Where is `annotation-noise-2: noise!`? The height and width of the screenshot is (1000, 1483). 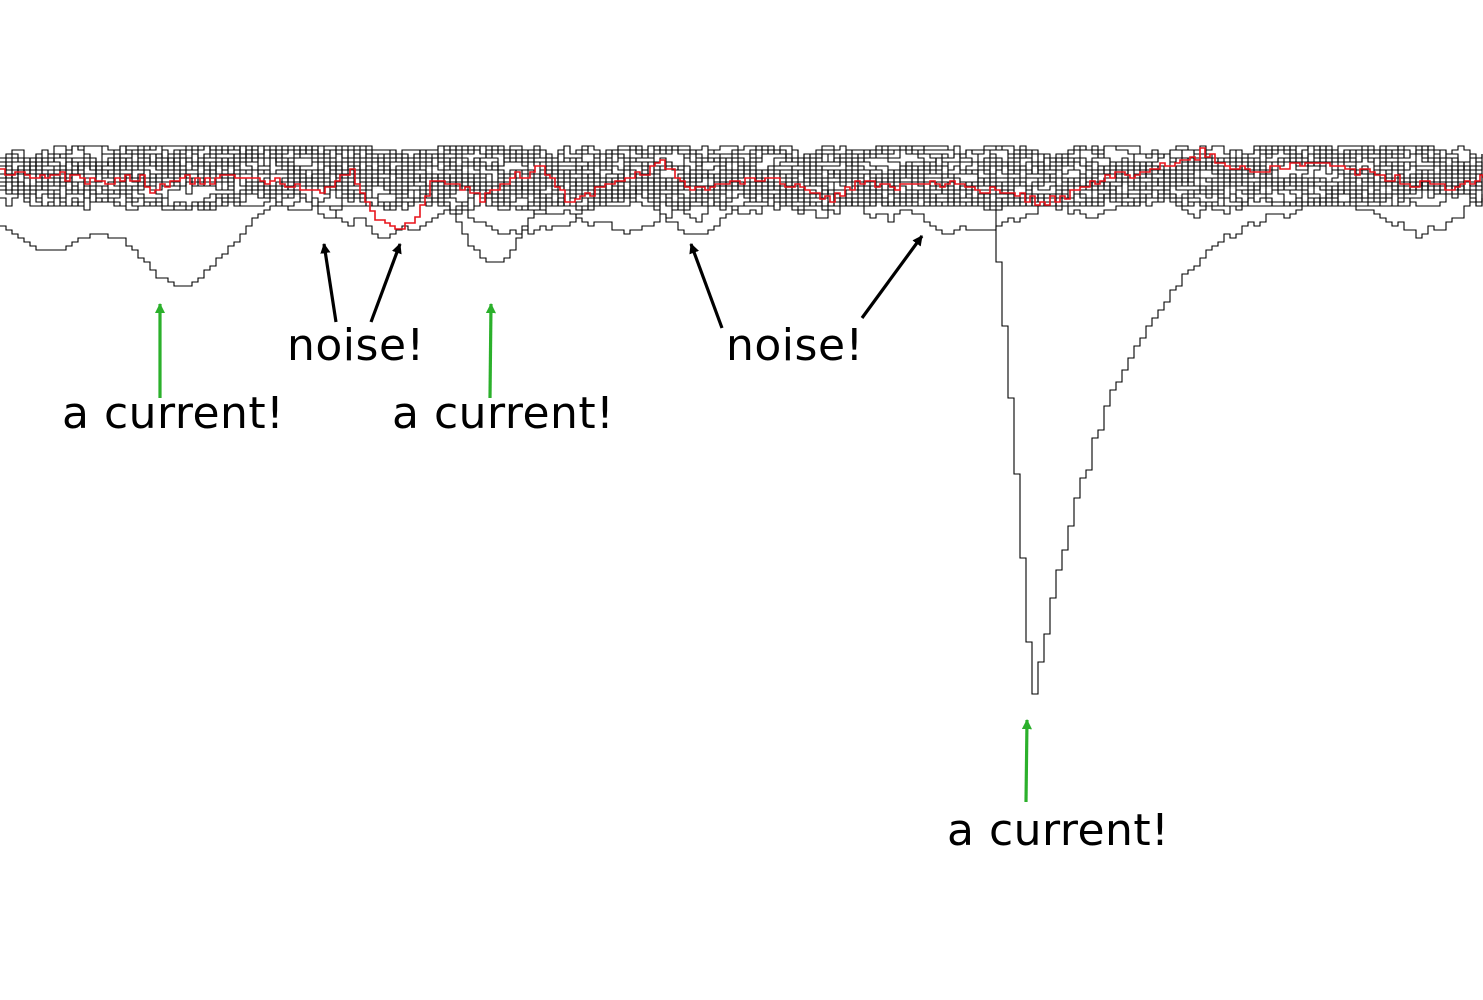 annotation-noise-2: noise! is located at coordinates (795, 345).